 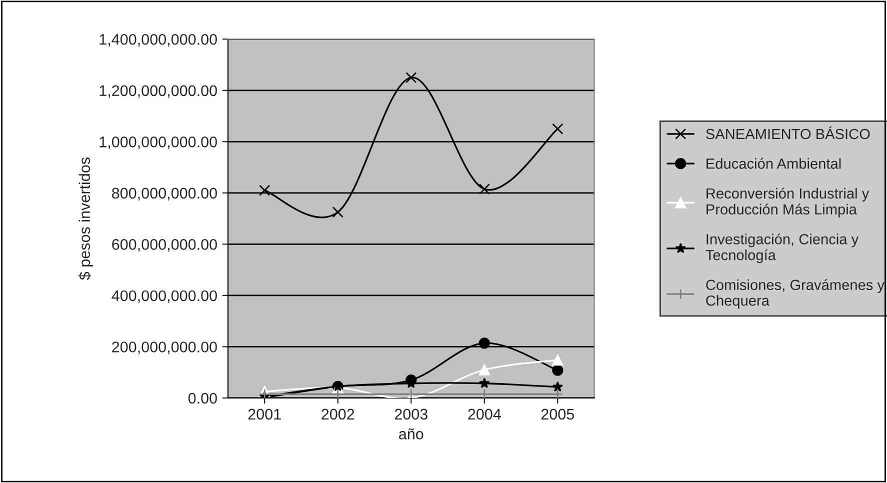 I want to click on legend-label: Comisiones, Gravámenes y Chequera, so click(x=795, y=294).